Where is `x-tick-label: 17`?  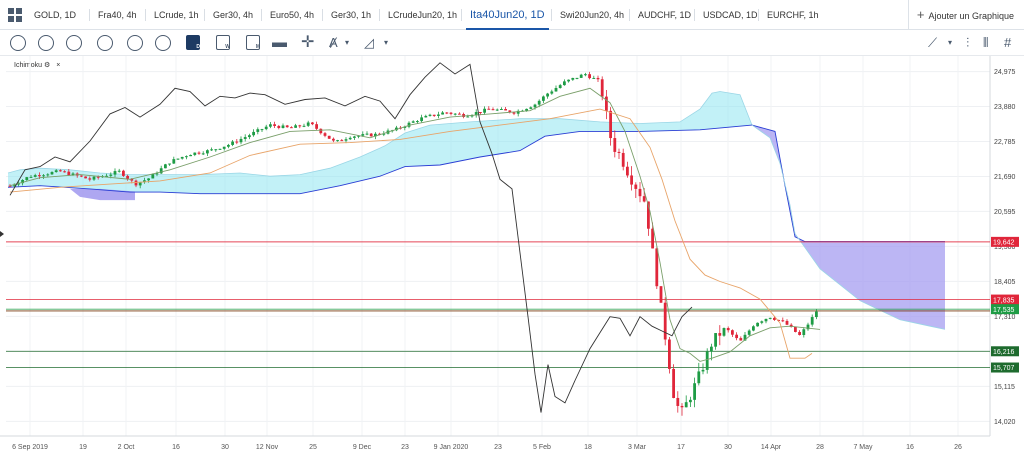
x-tick-label: 17 is located at coordinates (681, 447).